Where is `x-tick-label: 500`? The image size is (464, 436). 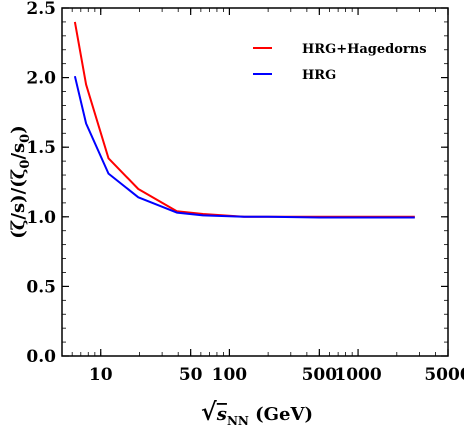 x-tick-label: 500 is located at coordinates (320, 375).